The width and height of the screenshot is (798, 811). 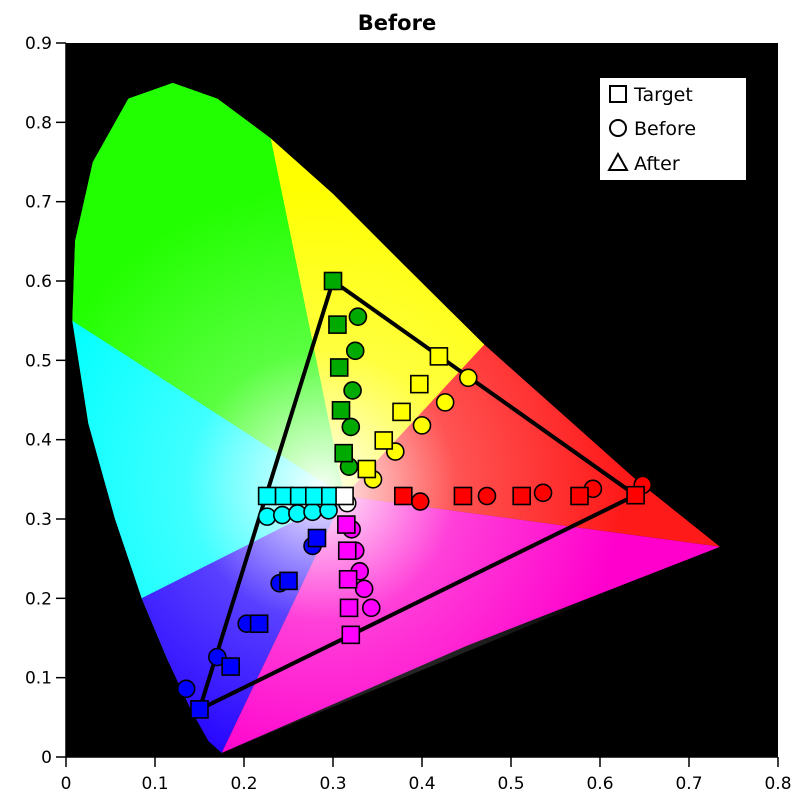 I want to click on x-tick-label: 0.1, so click(x=154, y=784).